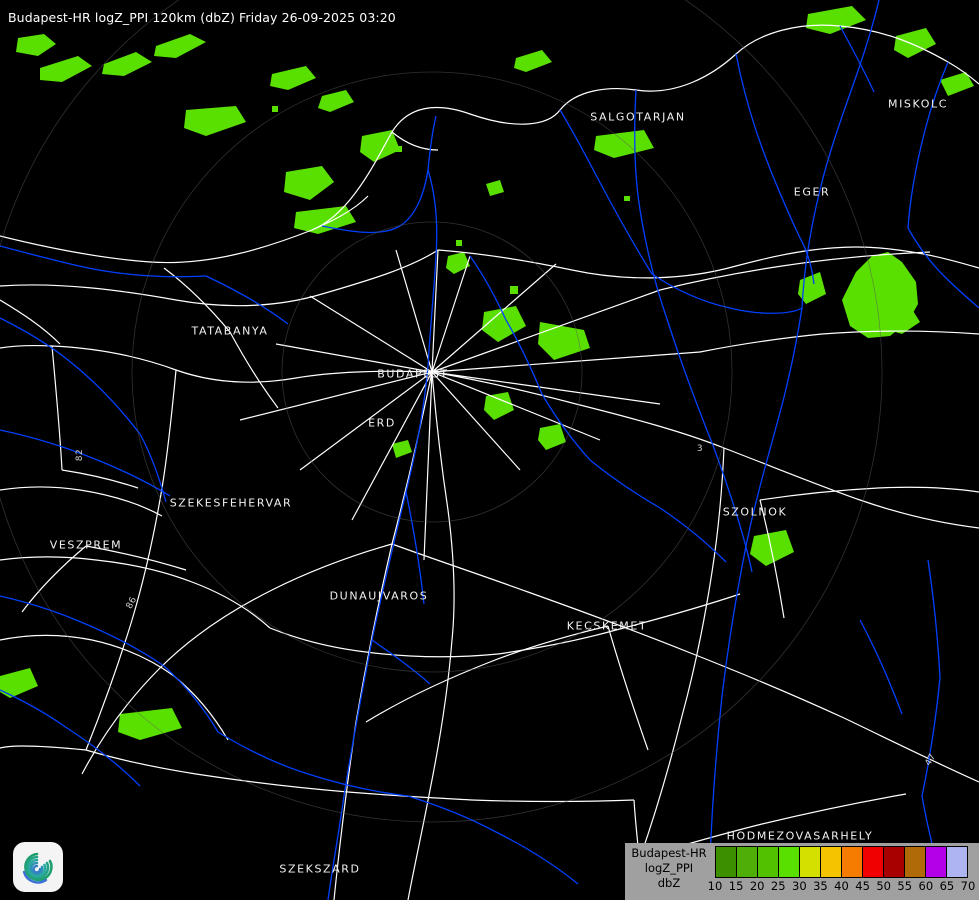 The width and height of the screenshot is (979, 900). I want to click on colorbar-ticks: 10 15 20 25 30 35 40 45 50 55 60 65 70, so click(842, 887).